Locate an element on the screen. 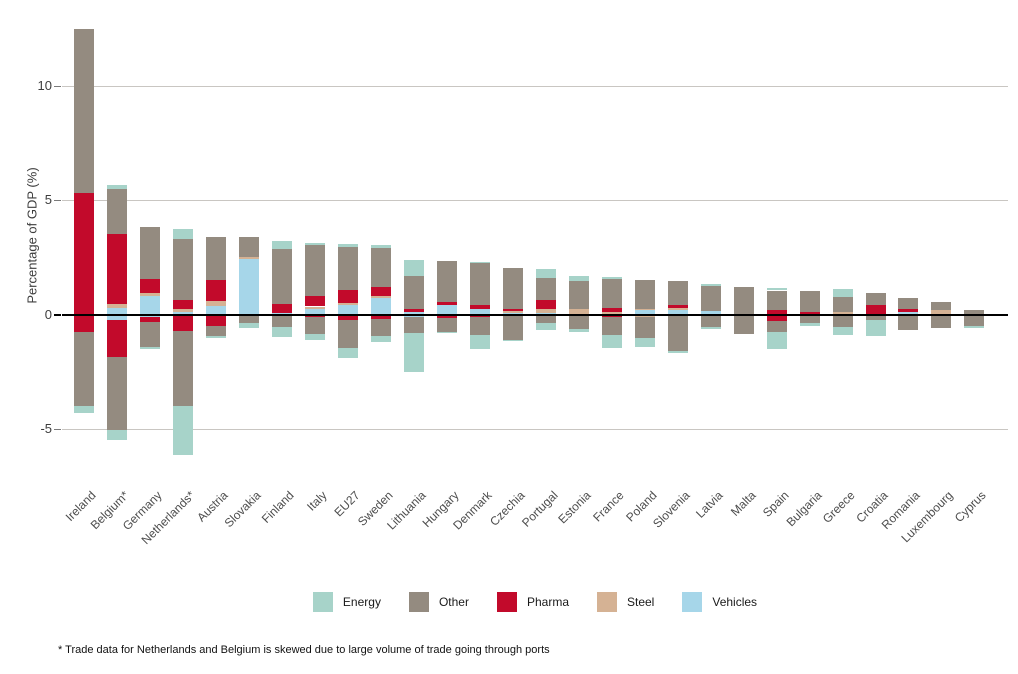  y-tick-label: 0 is located at coordinates (48, 314).